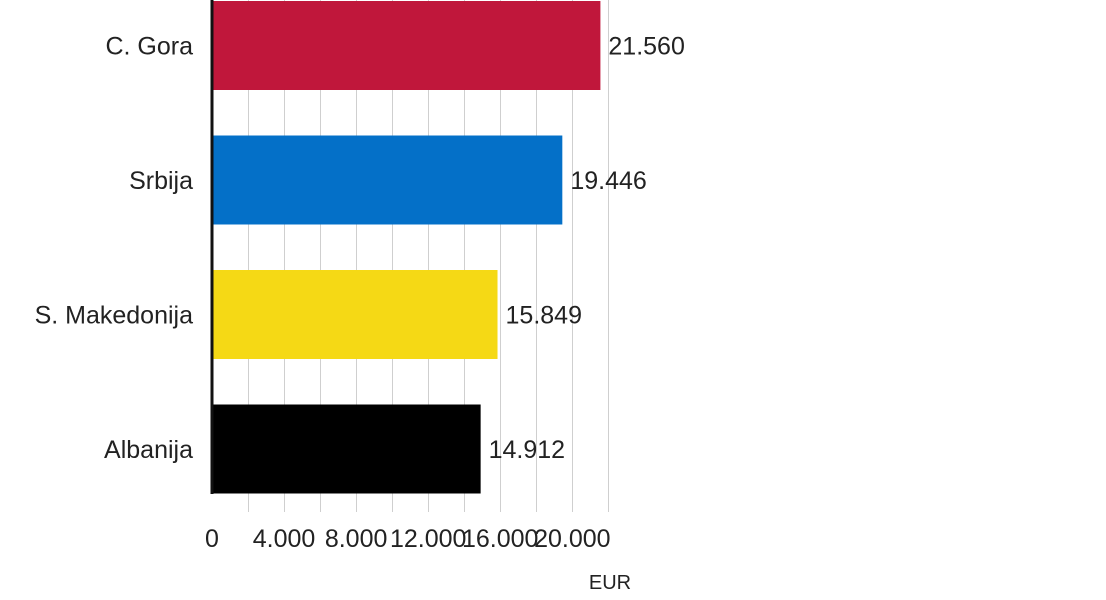  Describe the element at coordinates (355, 314) in the screenshot. I see `bar-s-makedonija` at that location.